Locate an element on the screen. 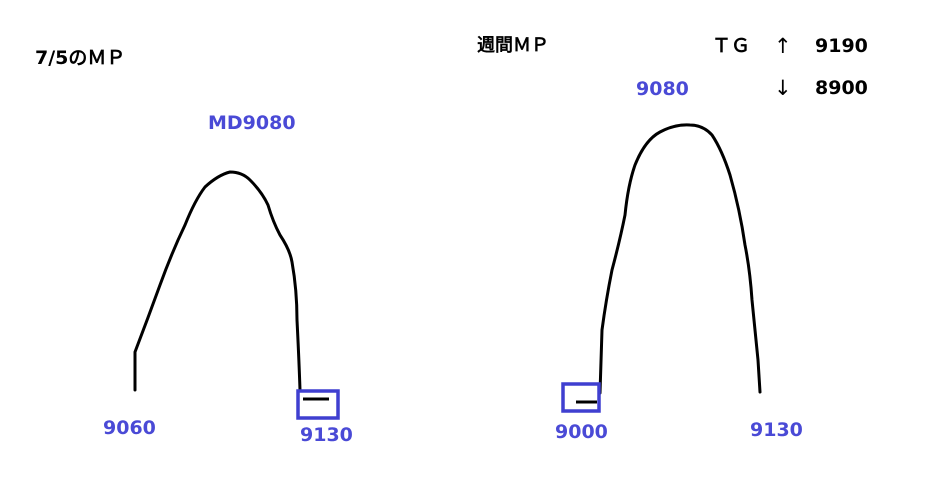 The width and height of the screenshot is (935, 485). tg-label: ＴＧ is located at coordinates (731, 46).